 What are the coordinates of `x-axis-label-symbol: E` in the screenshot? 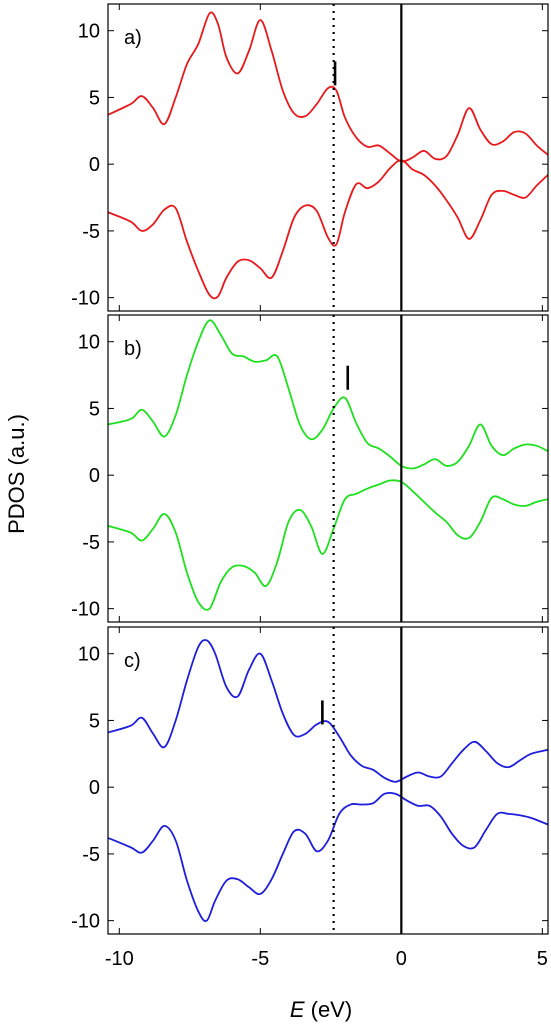 It's located at (297, 1009).